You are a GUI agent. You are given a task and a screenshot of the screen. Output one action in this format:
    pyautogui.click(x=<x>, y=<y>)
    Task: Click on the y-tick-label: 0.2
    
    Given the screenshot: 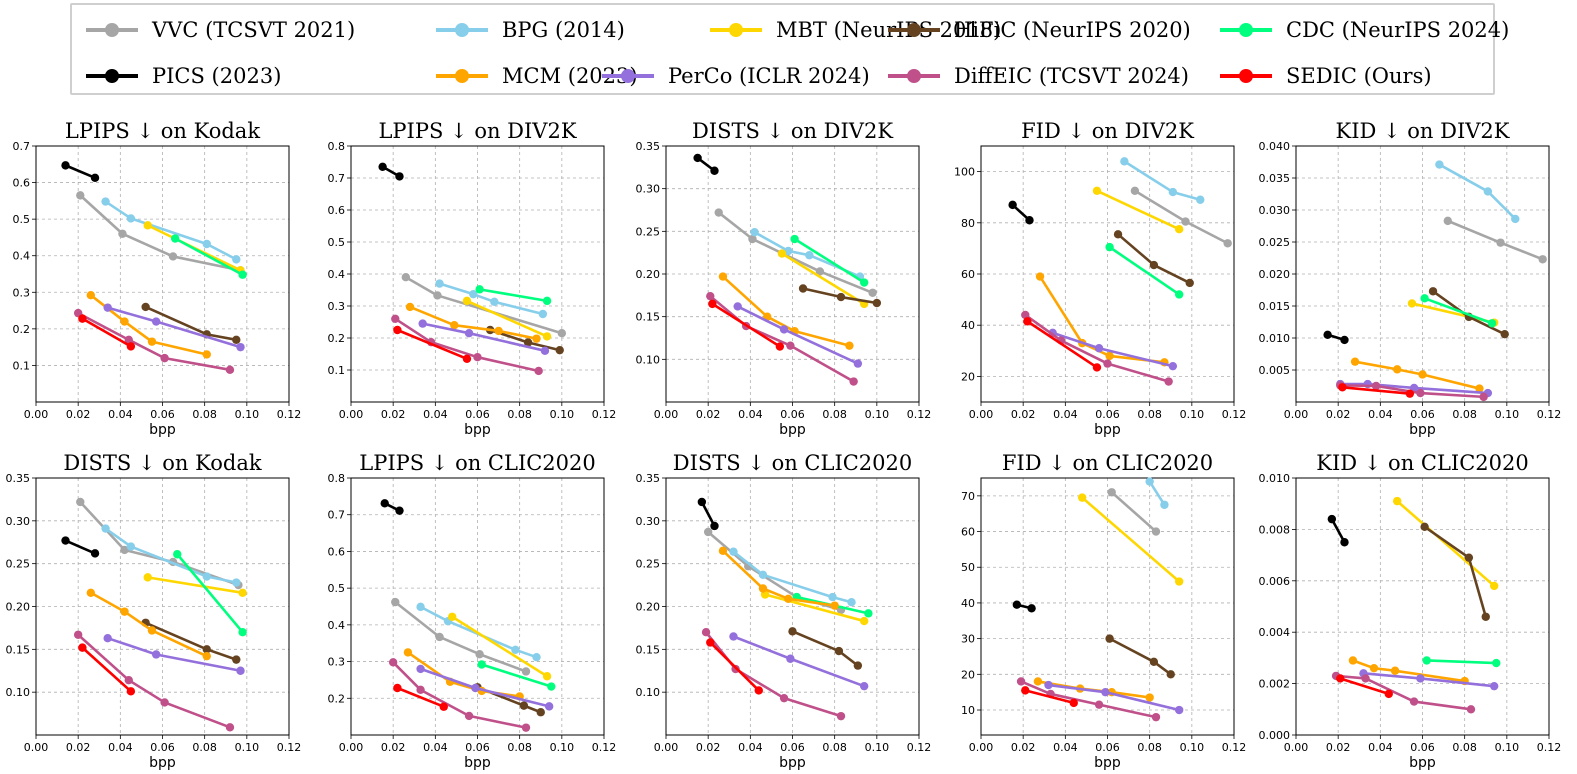 What is the action you would take?
    pyautogui.click(x=22, y=329)
    